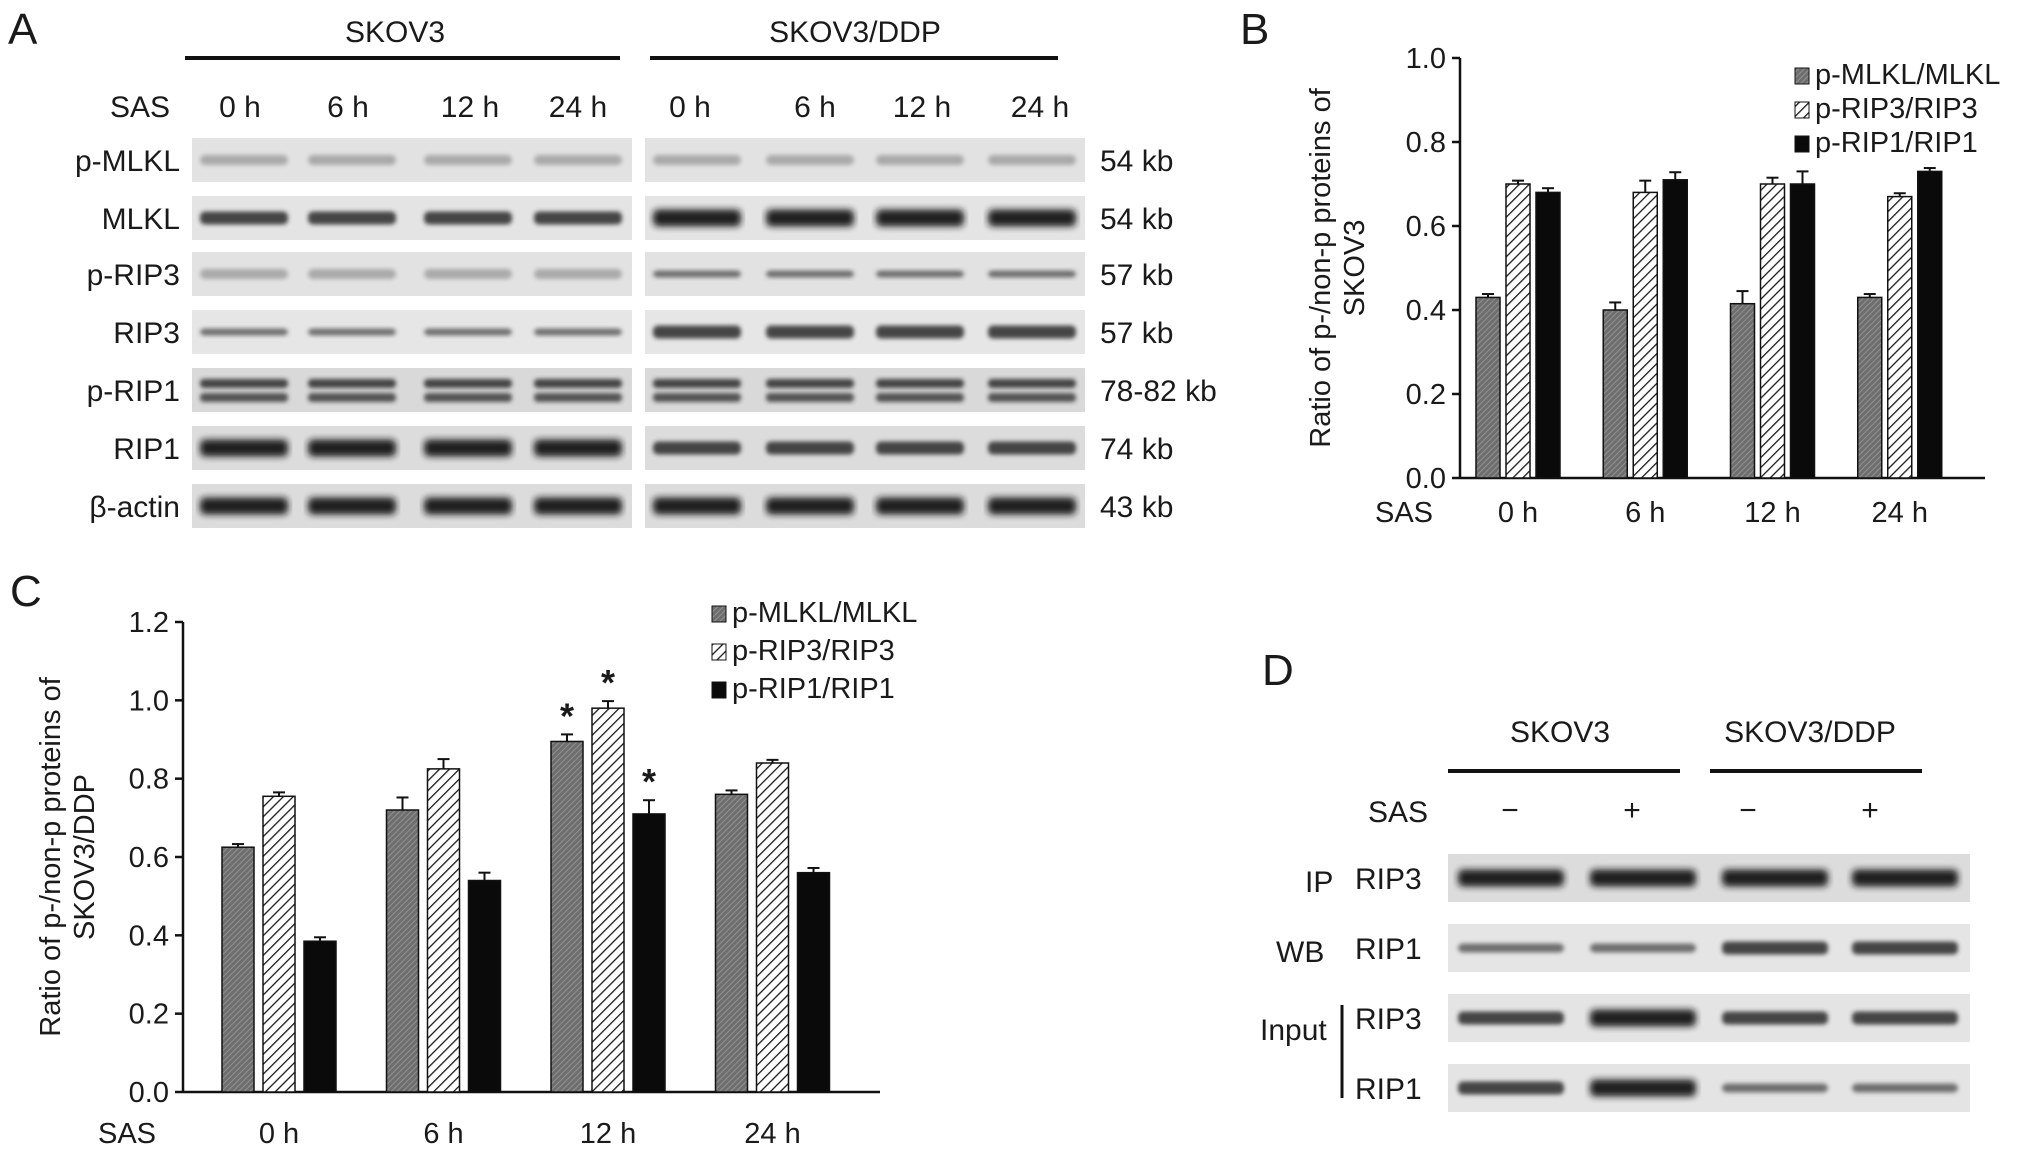 This screenshot has height=1155, width=2032. What do you see at coordinates (1398, 812) in the screenshot?
I see `panel-d-sas-label: SAS` at bounding box center [1398, 812].